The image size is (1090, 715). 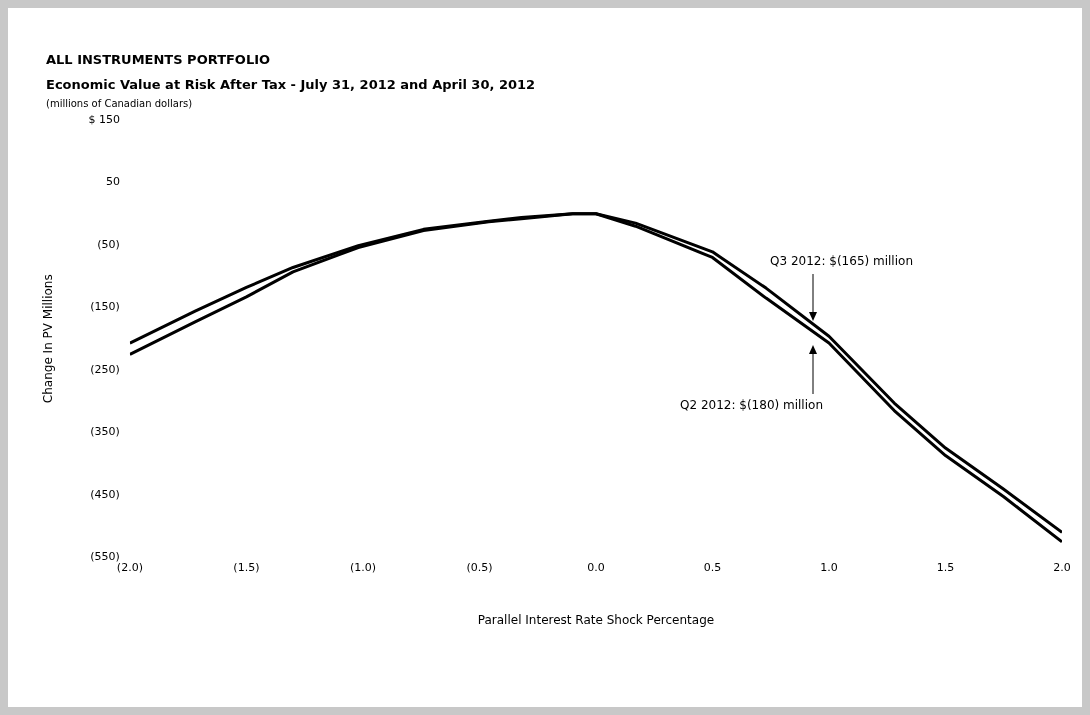 What do you see at coordinates (712, 567) in the screenshot?
I see `x-tick-label: 0.5` at bounding box center [712, 567].